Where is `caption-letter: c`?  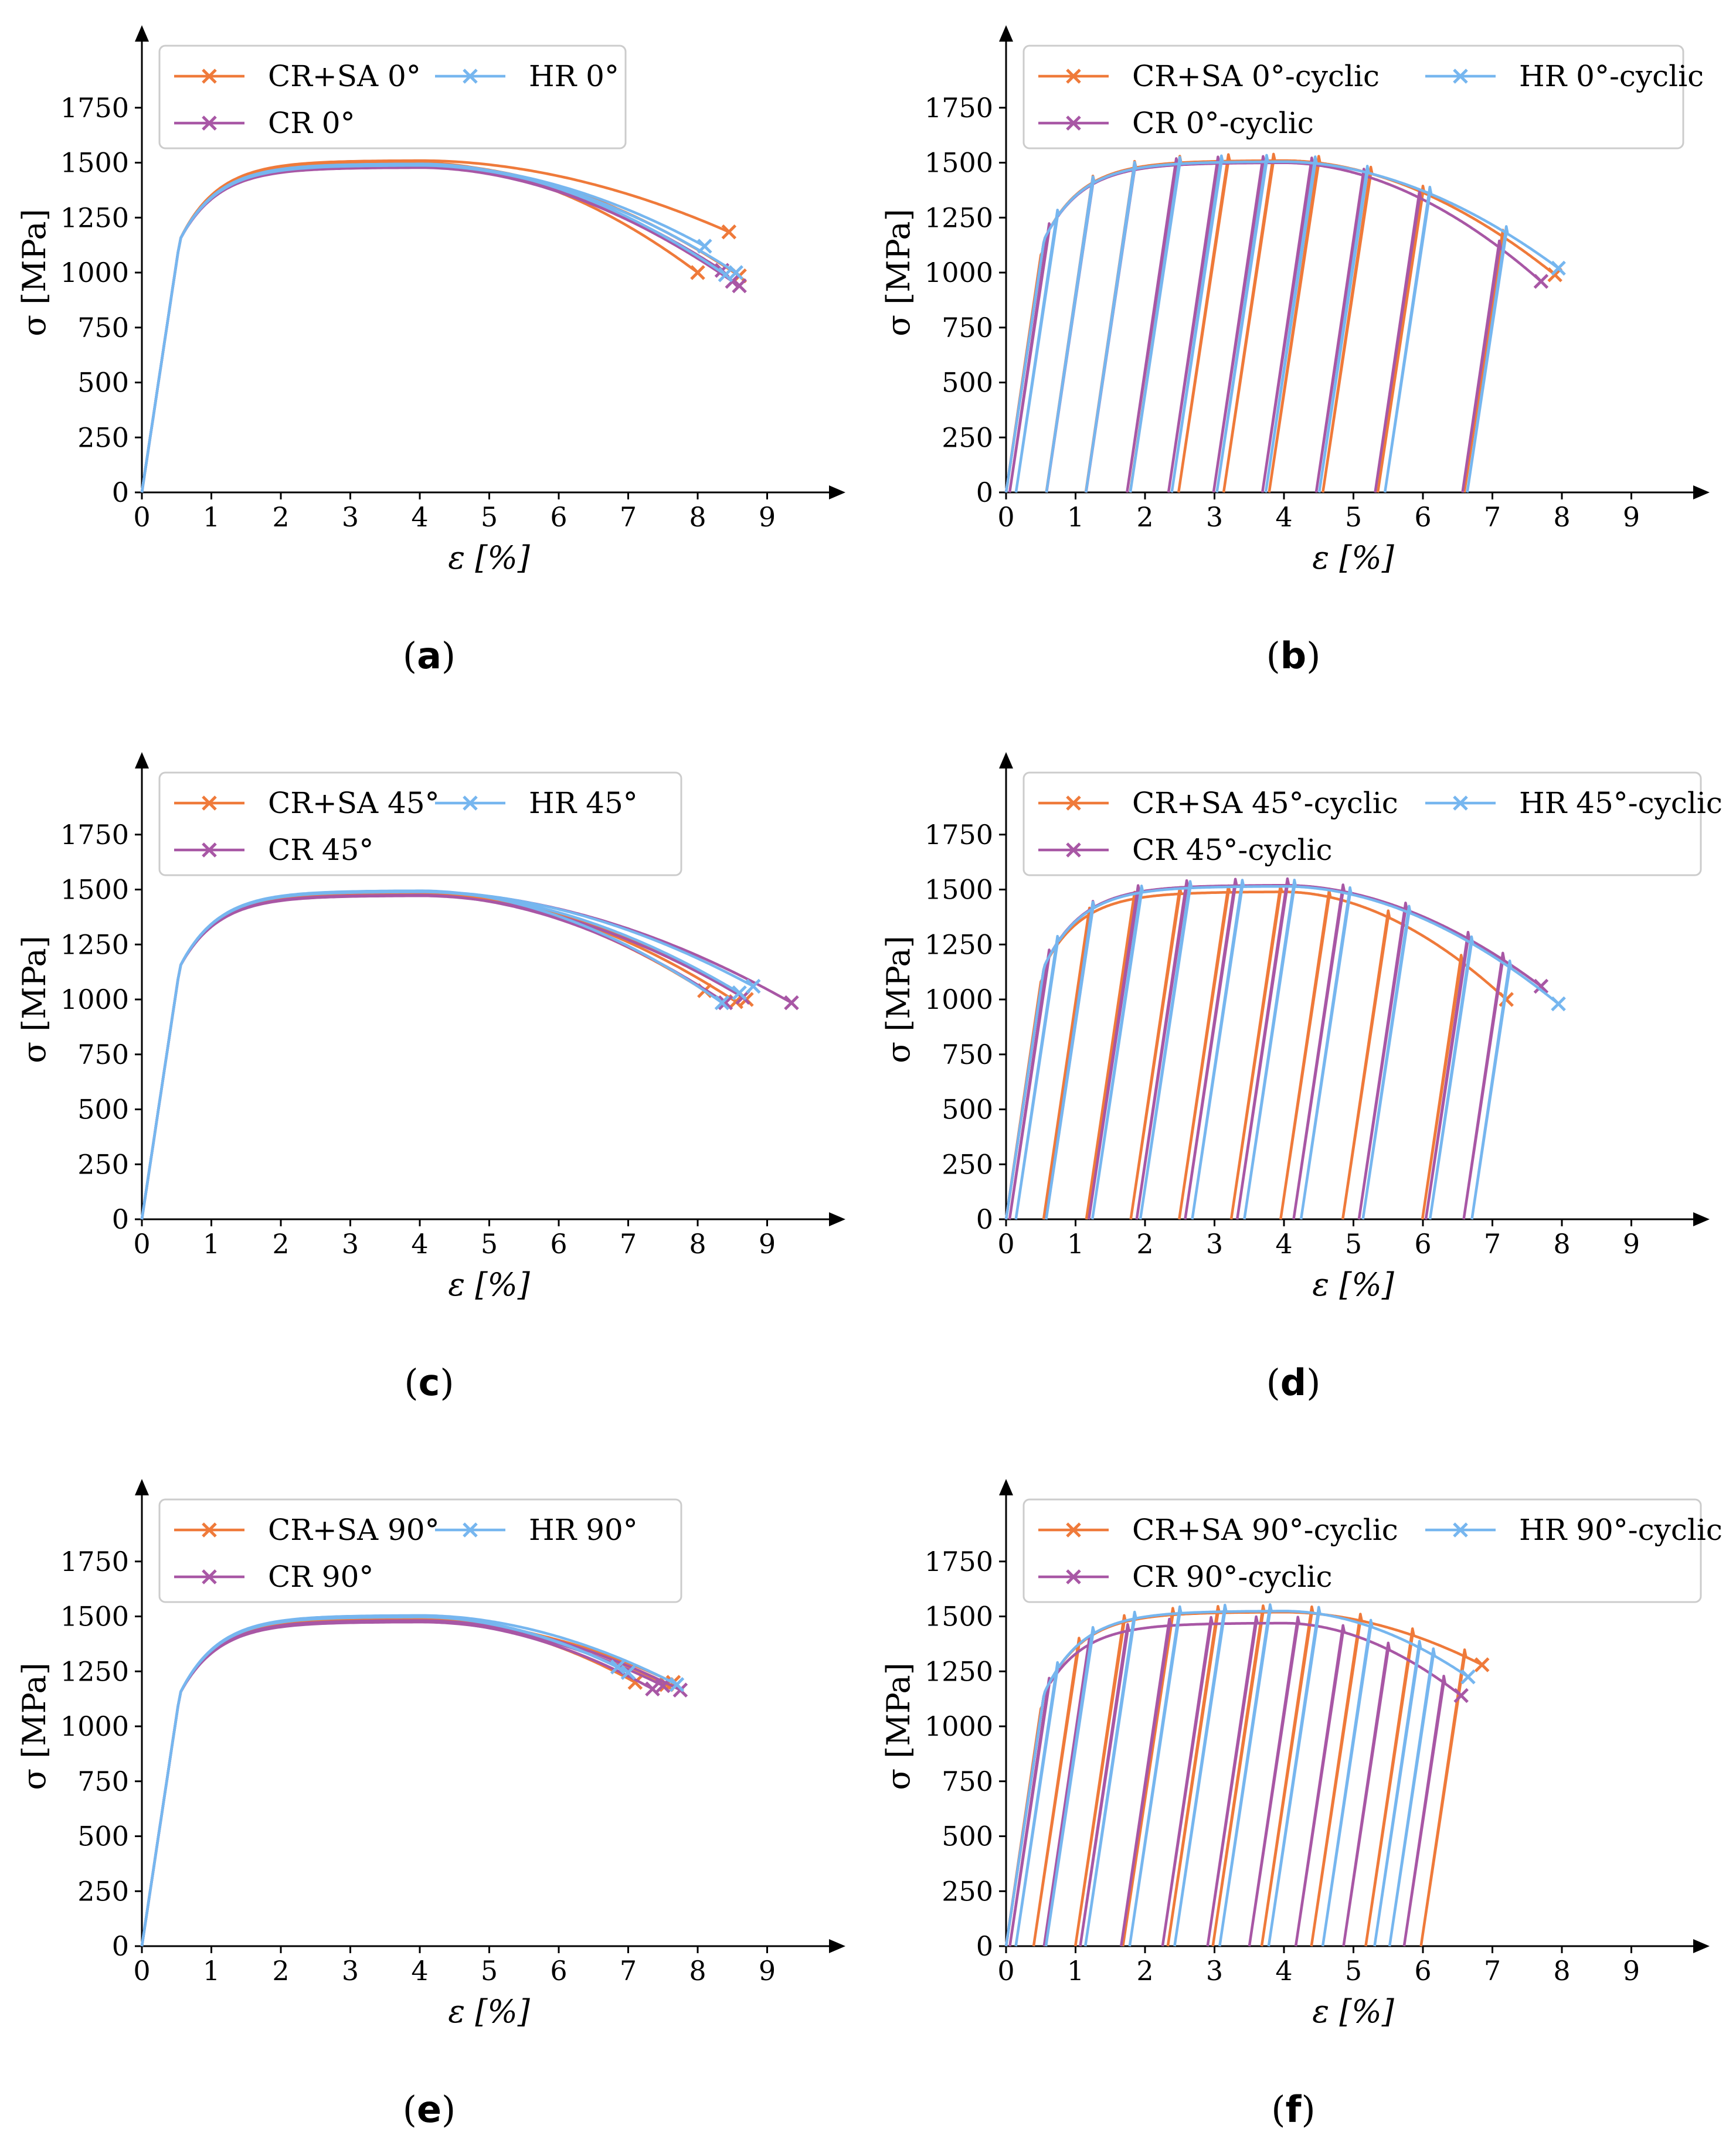 caption-letter: c is located at coordinates (429, 1382).